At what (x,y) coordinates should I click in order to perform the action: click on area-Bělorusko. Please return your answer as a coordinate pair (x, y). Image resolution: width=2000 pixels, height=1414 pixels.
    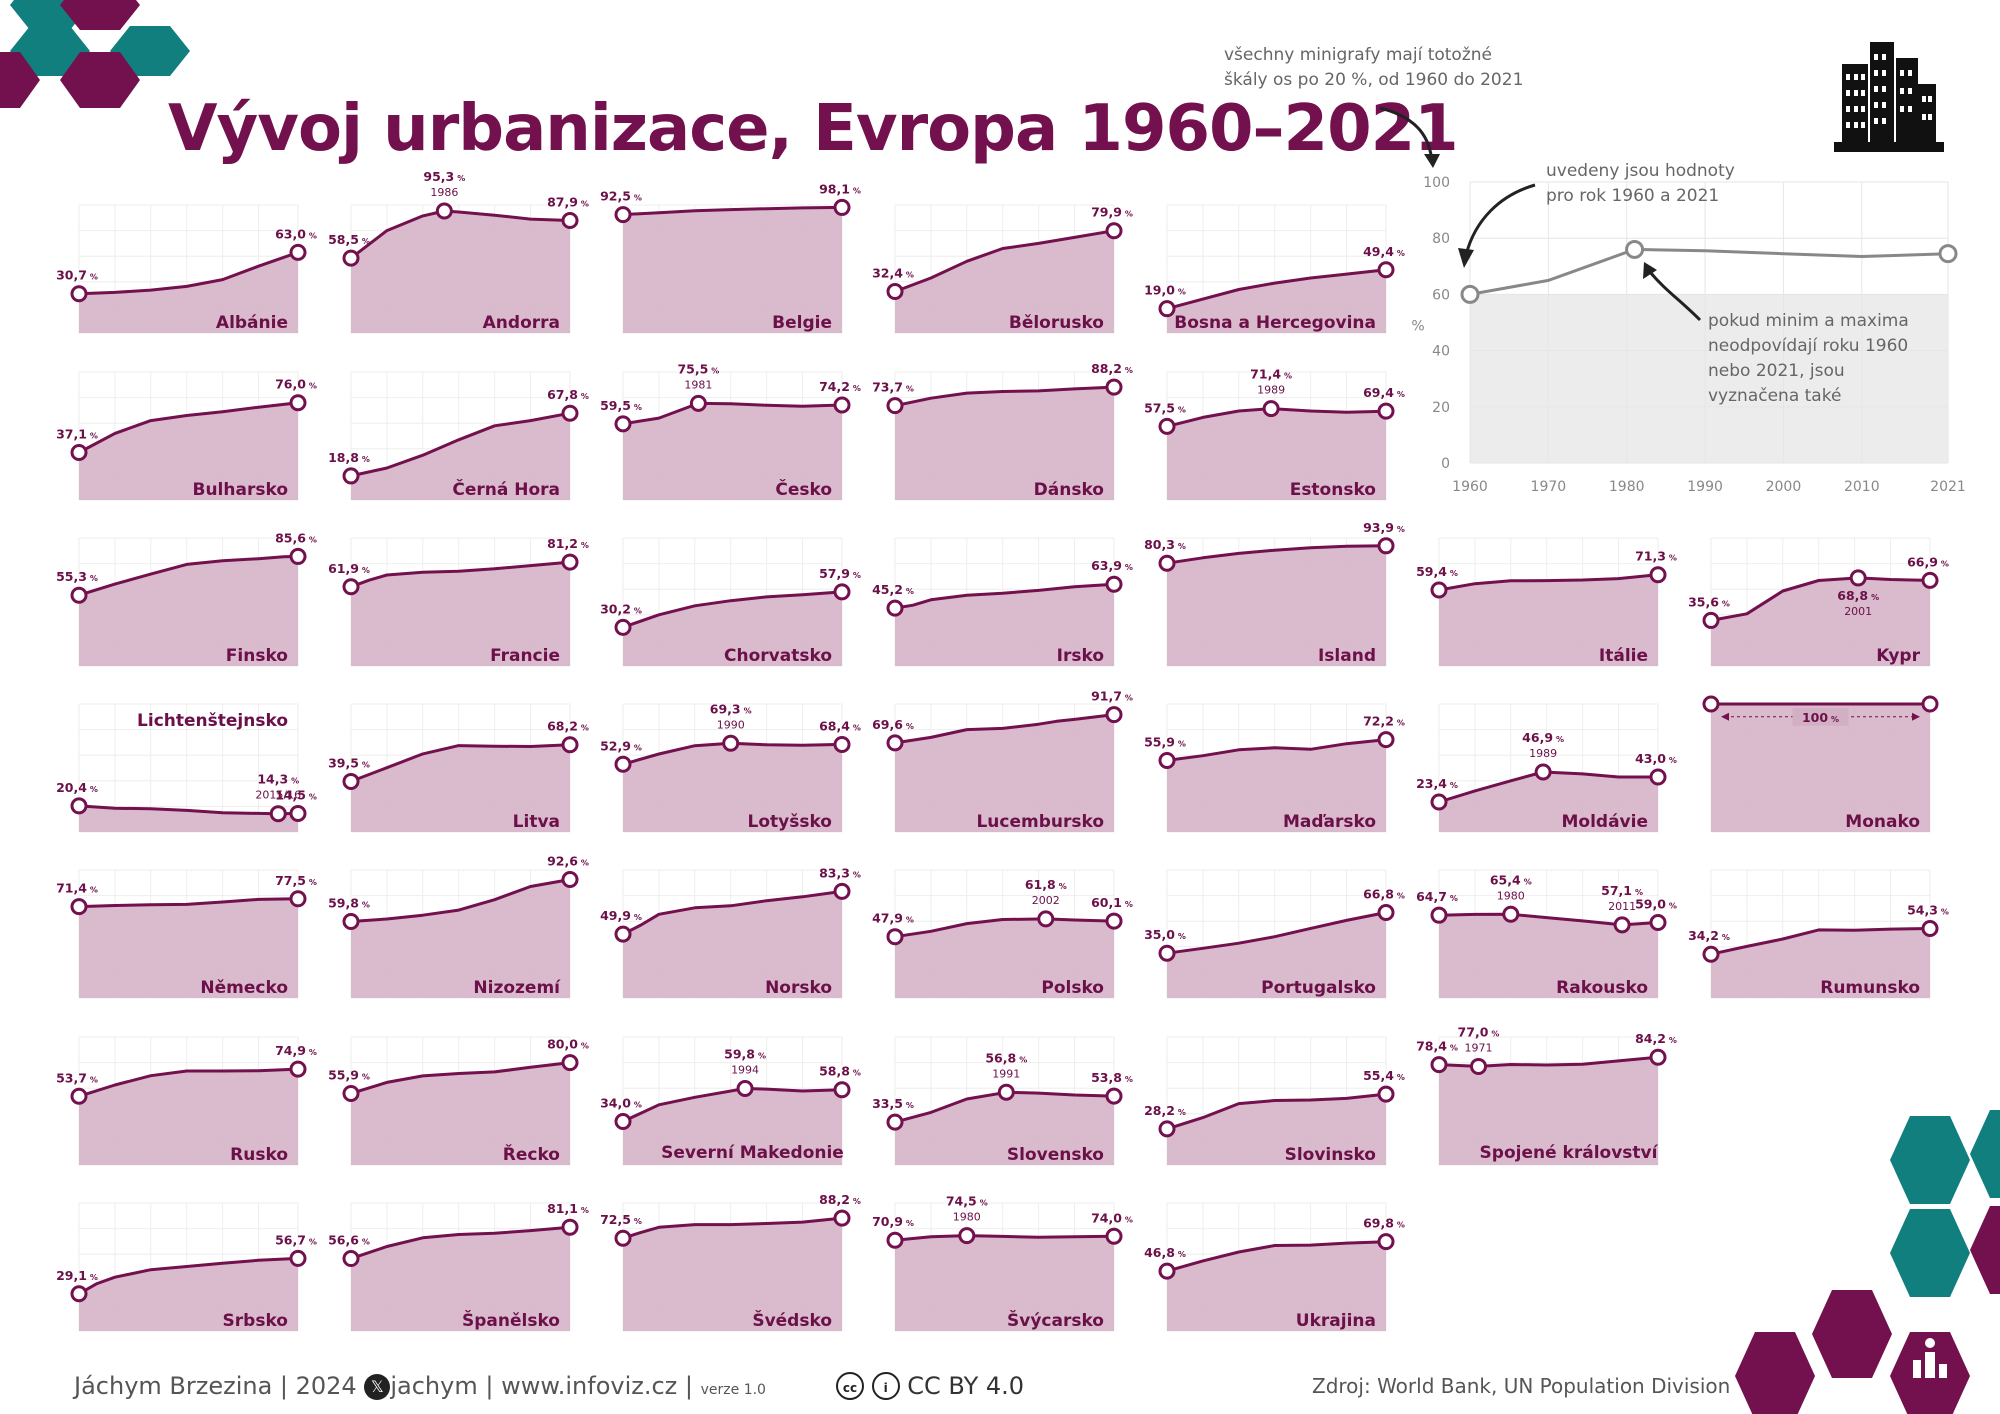
    Looking at the image, I should click on (1004, 281).